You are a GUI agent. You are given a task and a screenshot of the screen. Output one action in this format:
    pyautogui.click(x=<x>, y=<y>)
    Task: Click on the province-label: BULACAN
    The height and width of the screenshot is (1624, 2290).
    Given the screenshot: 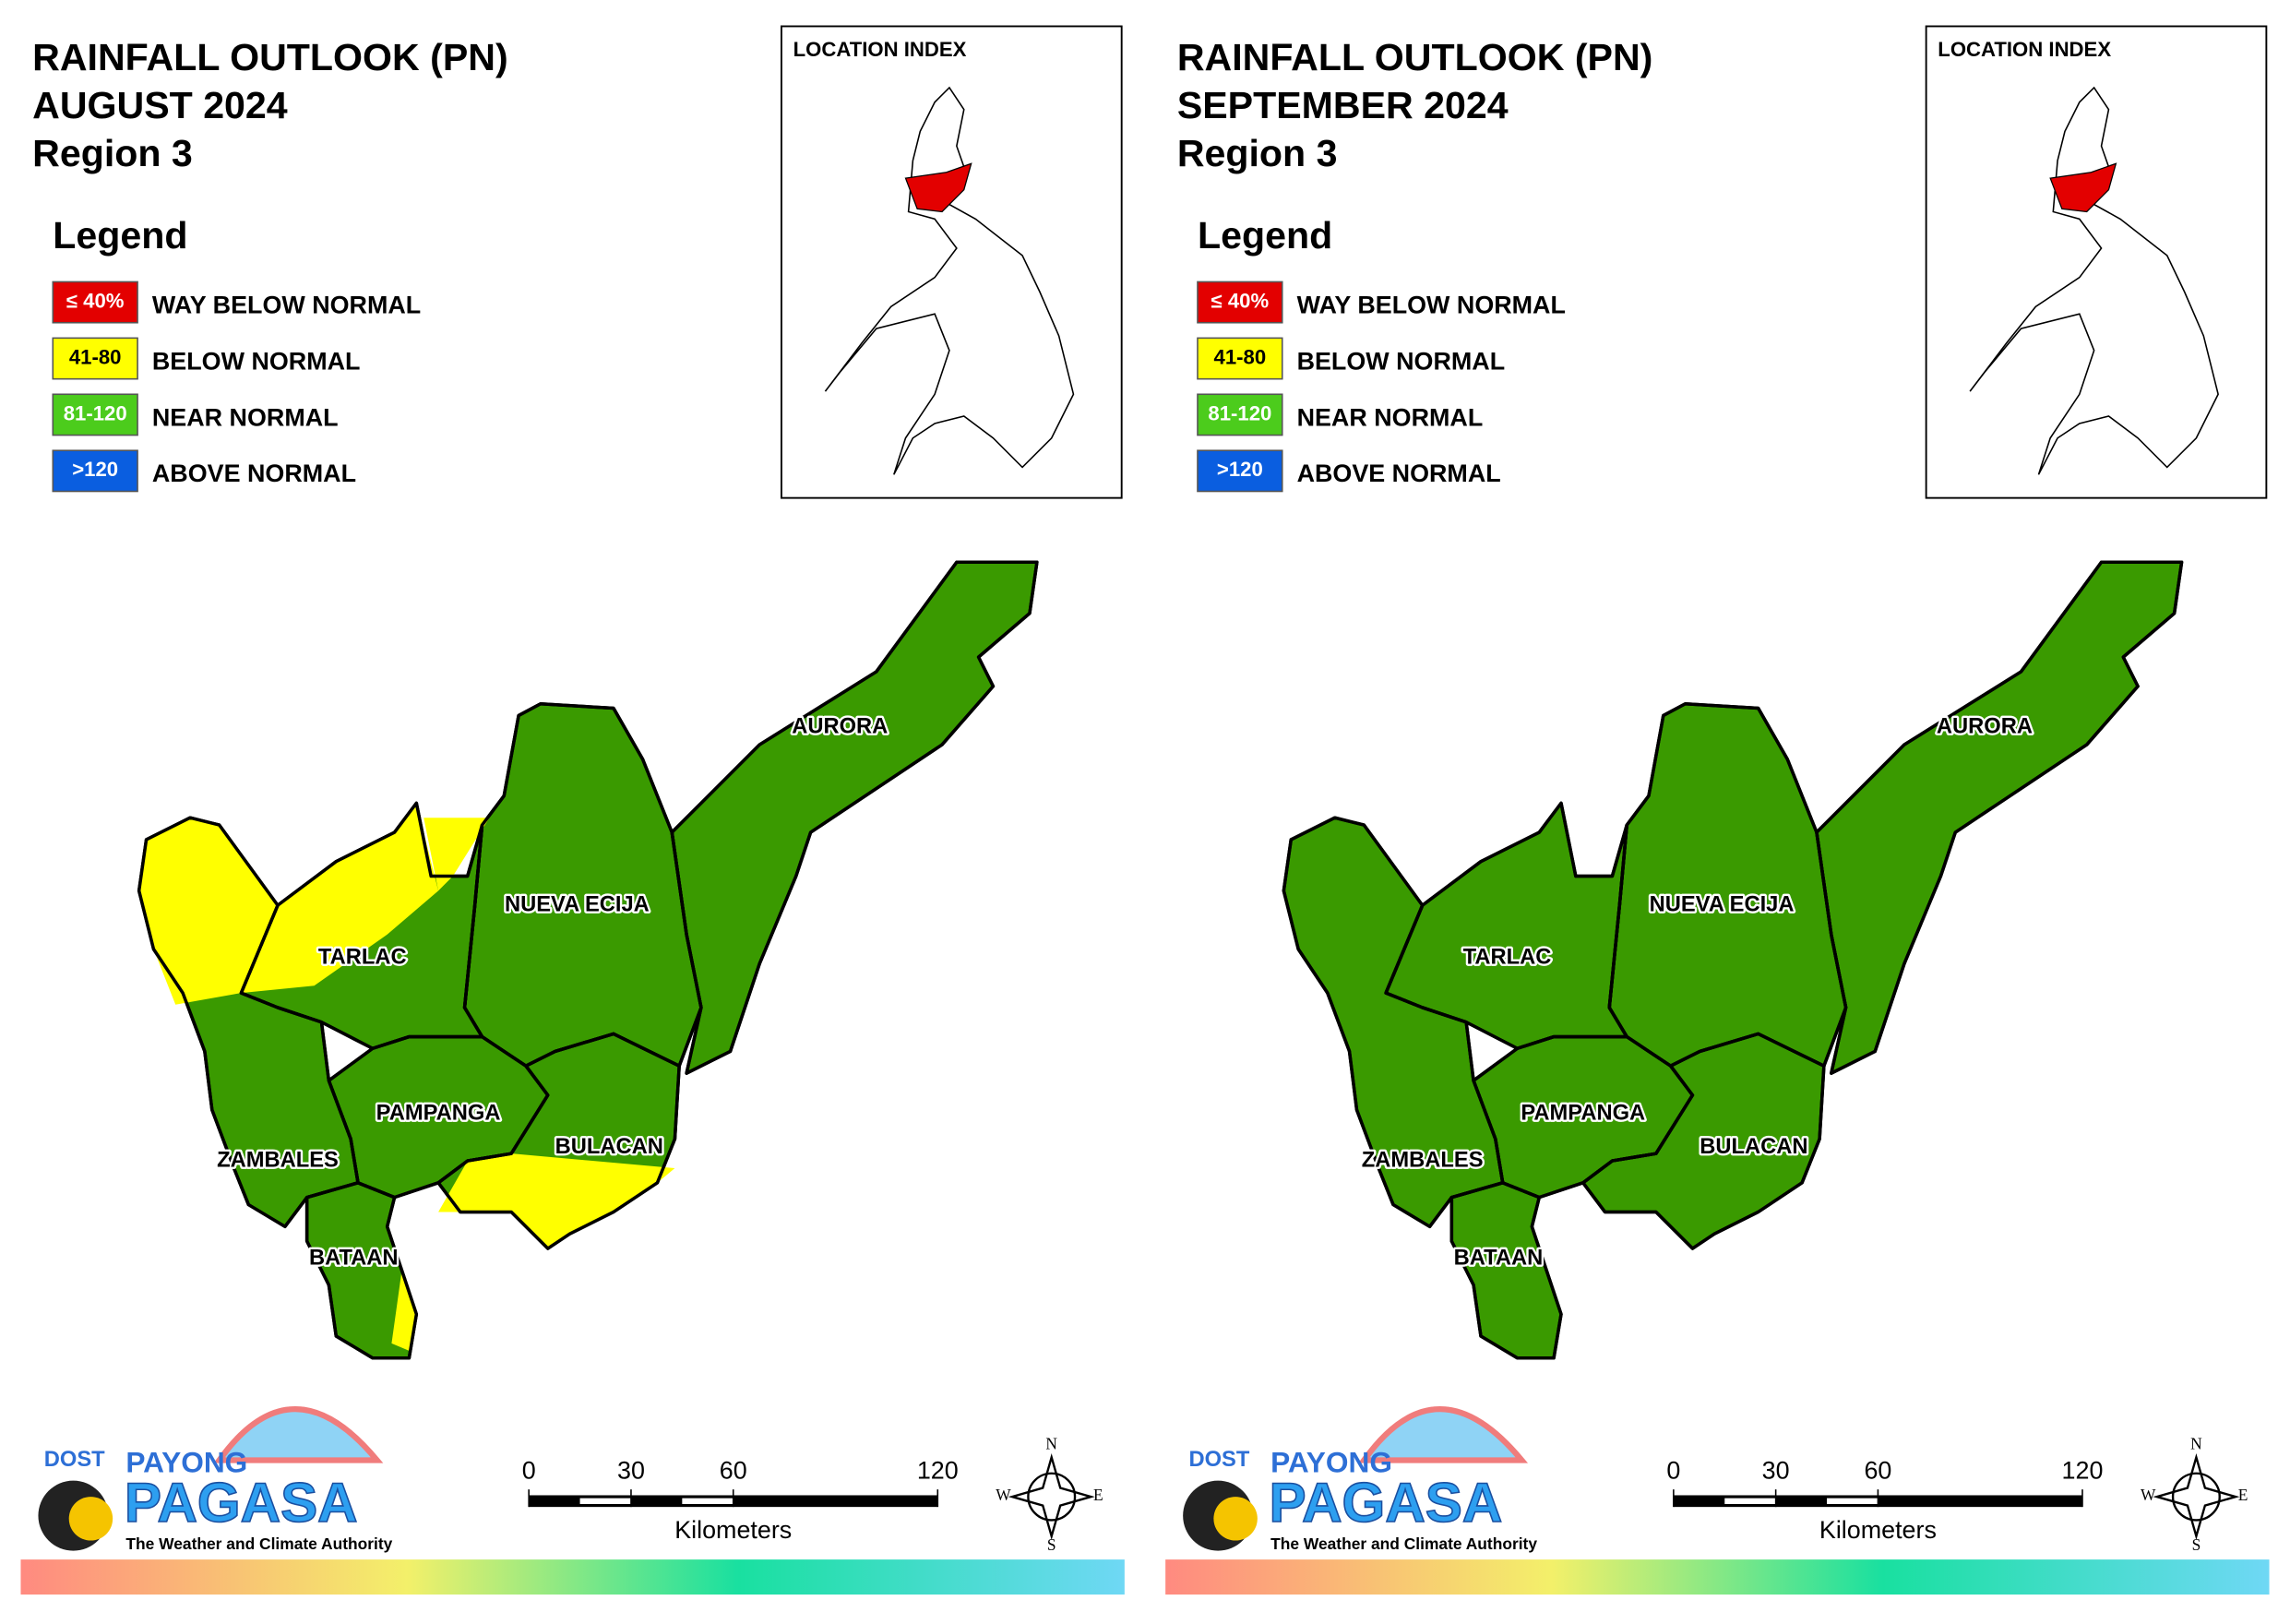 What is the action you would take?
    pyautogui.click(x=1753, y=1147)
    